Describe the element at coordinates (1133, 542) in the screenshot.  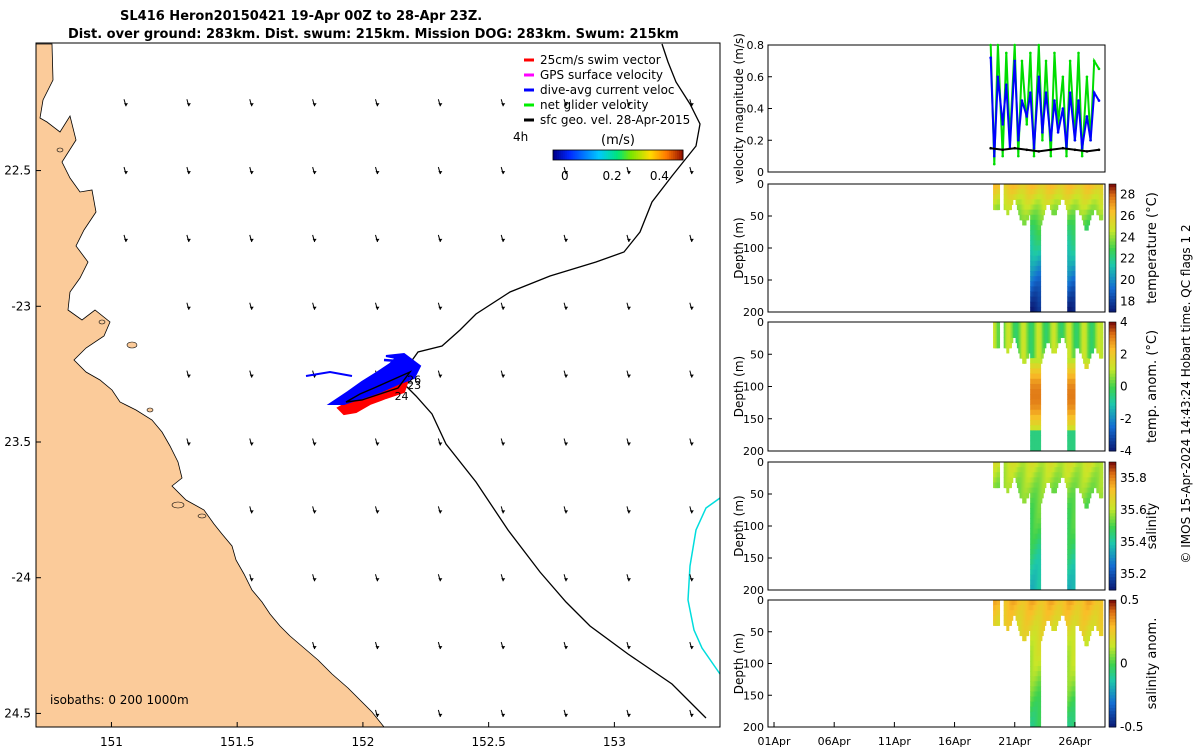
I see `colorbar-tick-label: 35.4` at that location.